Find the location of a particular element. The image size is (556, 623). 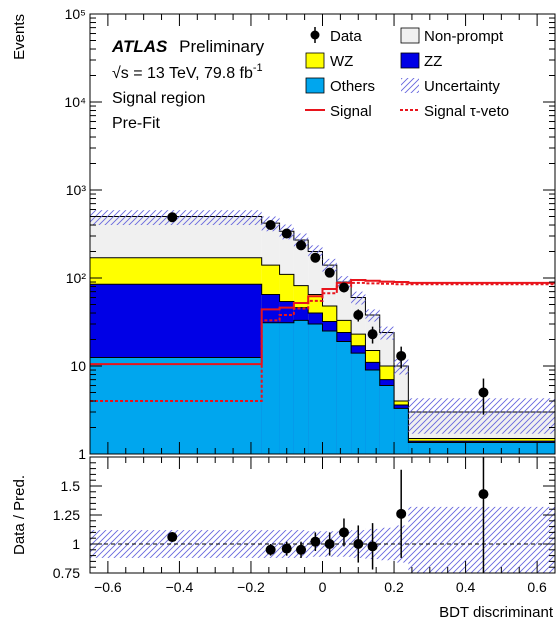

ratio-ytick-label-0: 0.75 is located at coordinates (66, 573).